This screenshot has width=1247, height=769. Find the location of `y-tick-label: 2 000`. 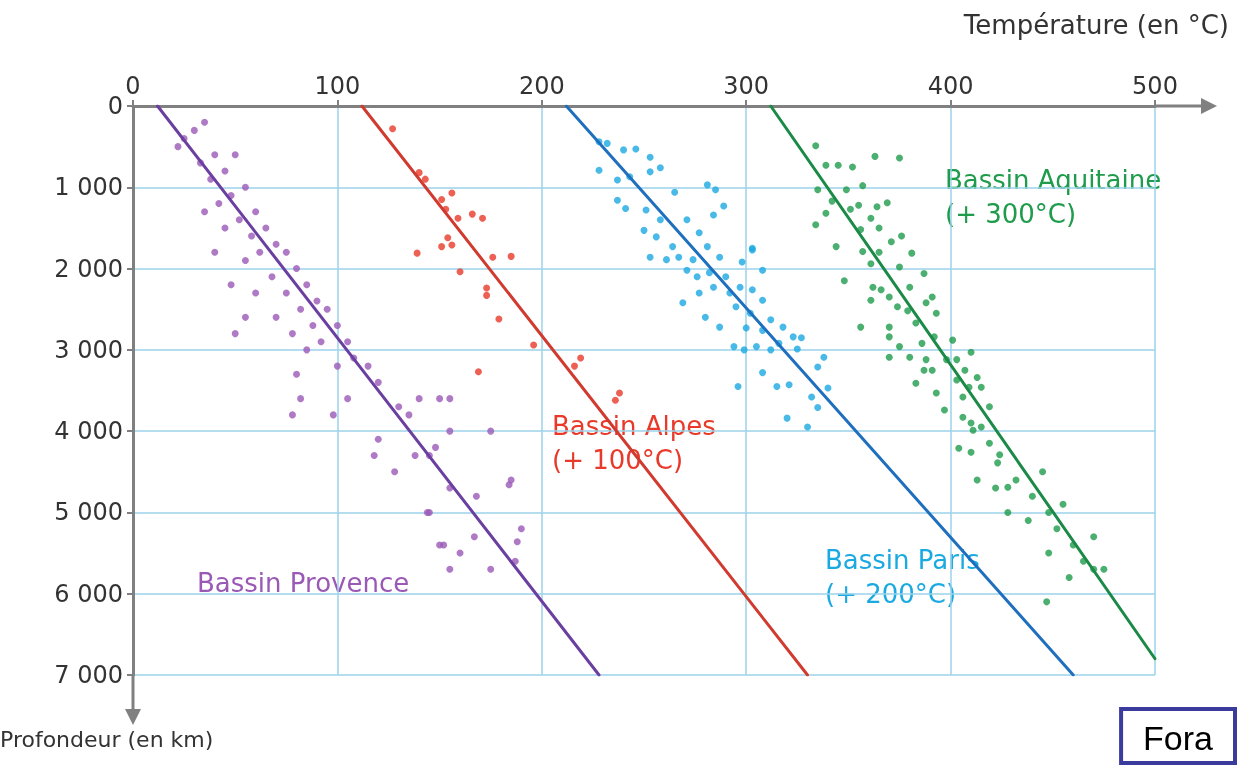

y-tick-label: 2 000 is located at coordinates (88, 268).